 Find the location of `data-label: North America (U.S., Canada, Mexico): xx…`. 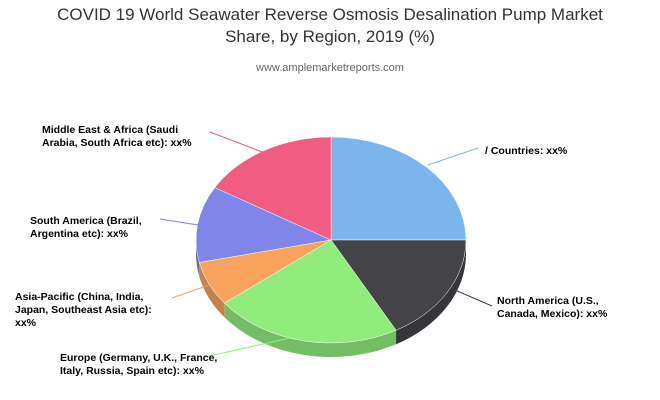

data-label: North America (U.S., Canada, Mexico): xx… is located at coordinates (552, 307).